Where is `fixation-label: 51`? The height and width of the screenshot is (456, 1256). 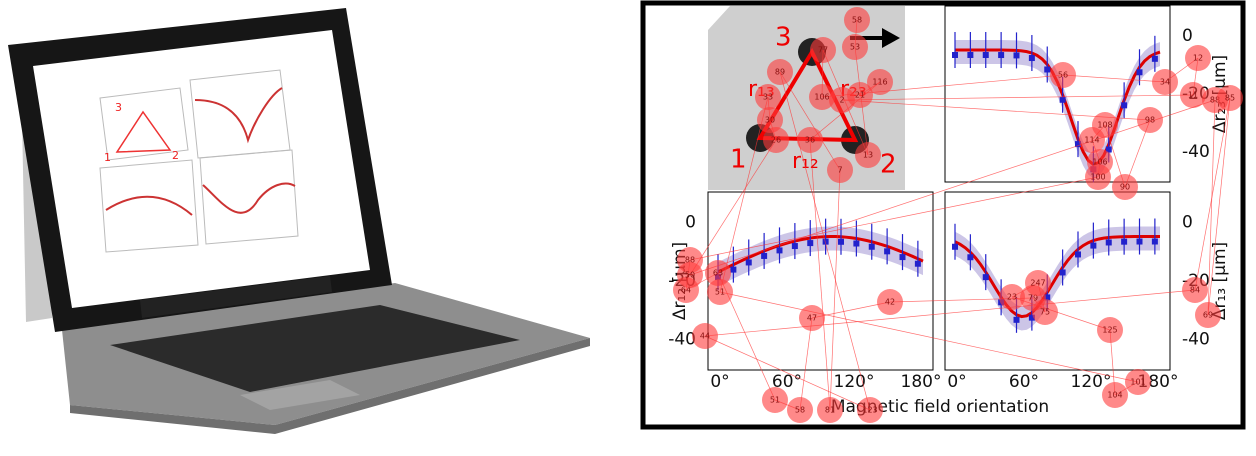
fixation-label: 51 is located at coordinates (720, 292).